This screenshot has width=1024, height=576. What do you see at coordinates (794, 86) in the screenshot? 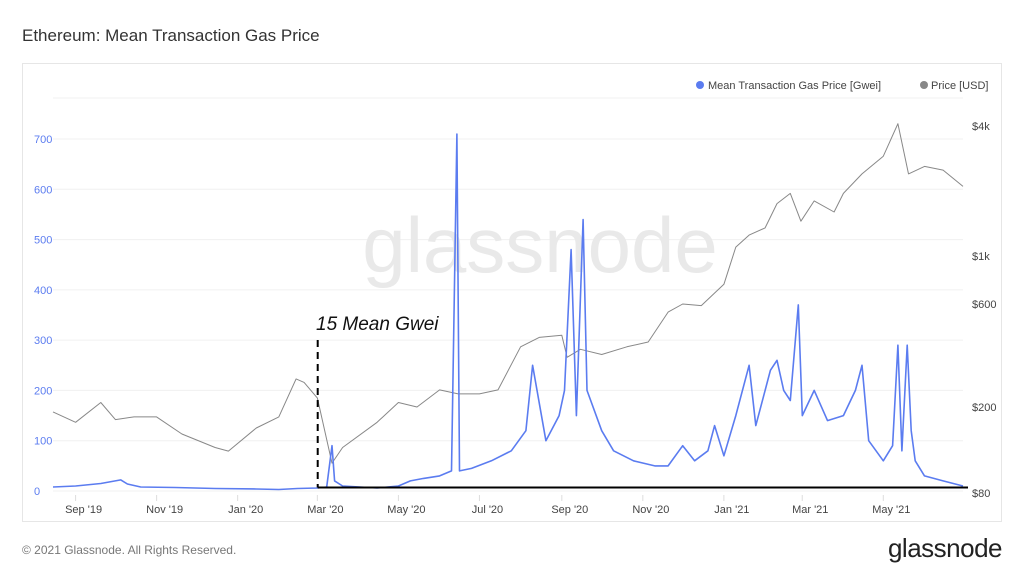
I see `legend-gas-label: Mean Transaction Gas Price [Gwei]` at bounding box center [794, 86].